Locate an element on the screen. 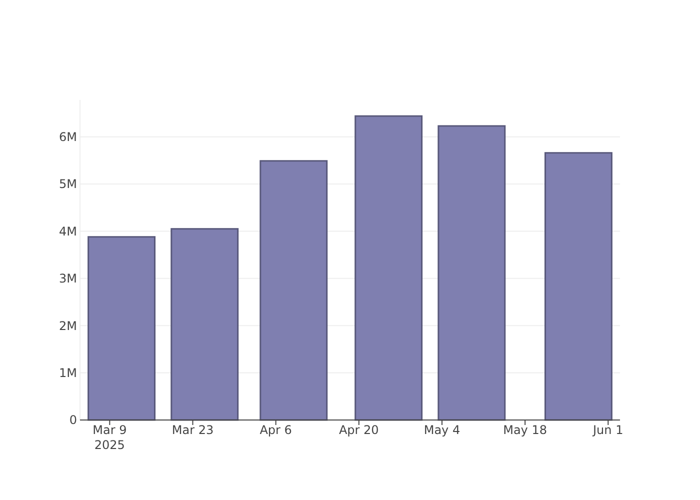 The width and height of the screenshot is (700, 500). y-tick-label: 6M is located at coordinates (68, 137).